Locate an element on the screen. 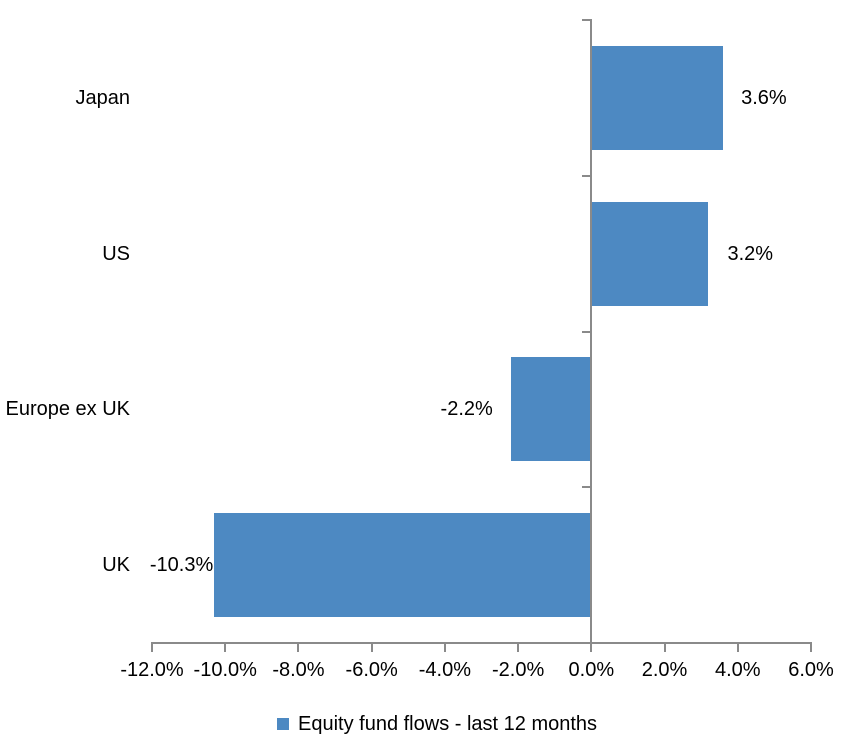 This screenshot has width=852, height=747. x-tick-label-9: 6.0% is located at coordinates (811, 670).